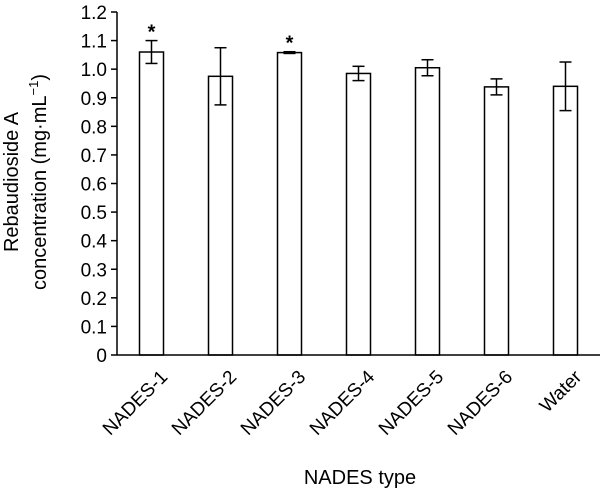 Image resolution: width=600 pixels, height=493 pixels. I want to click on error-bars-group, so click(358, 75).